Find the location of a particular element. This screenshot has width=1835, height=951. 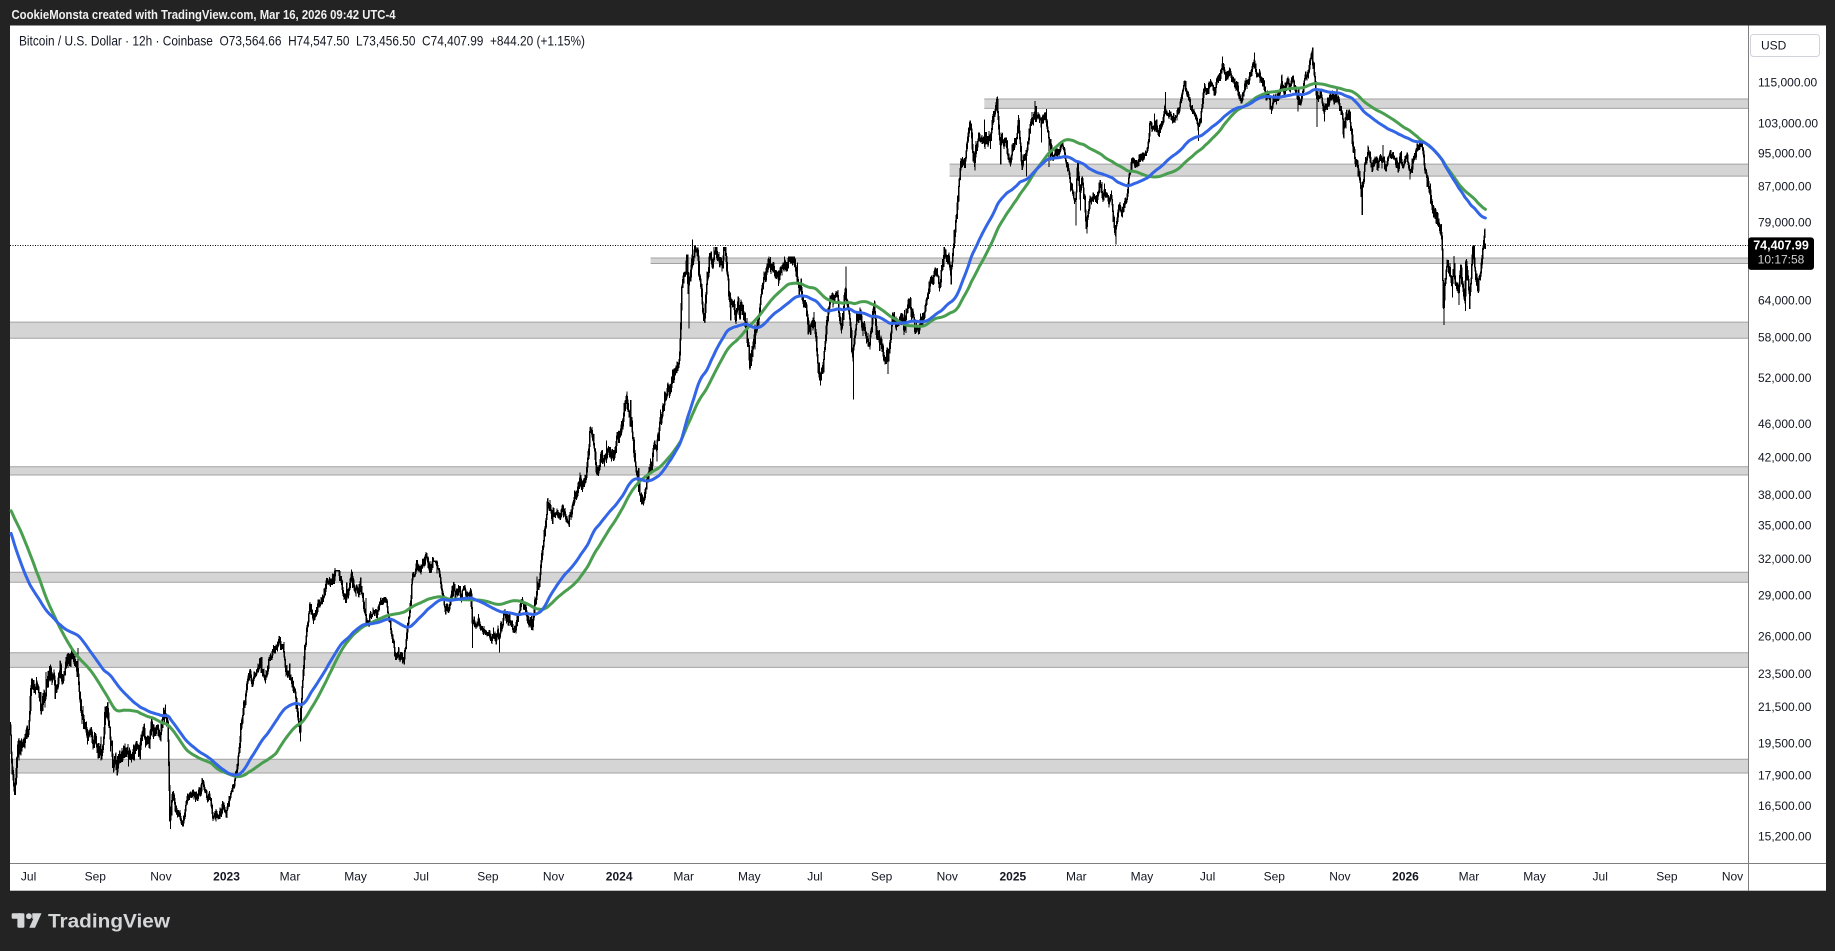

svg-text: 74,407.99 is located at coordinates (1781, 246).